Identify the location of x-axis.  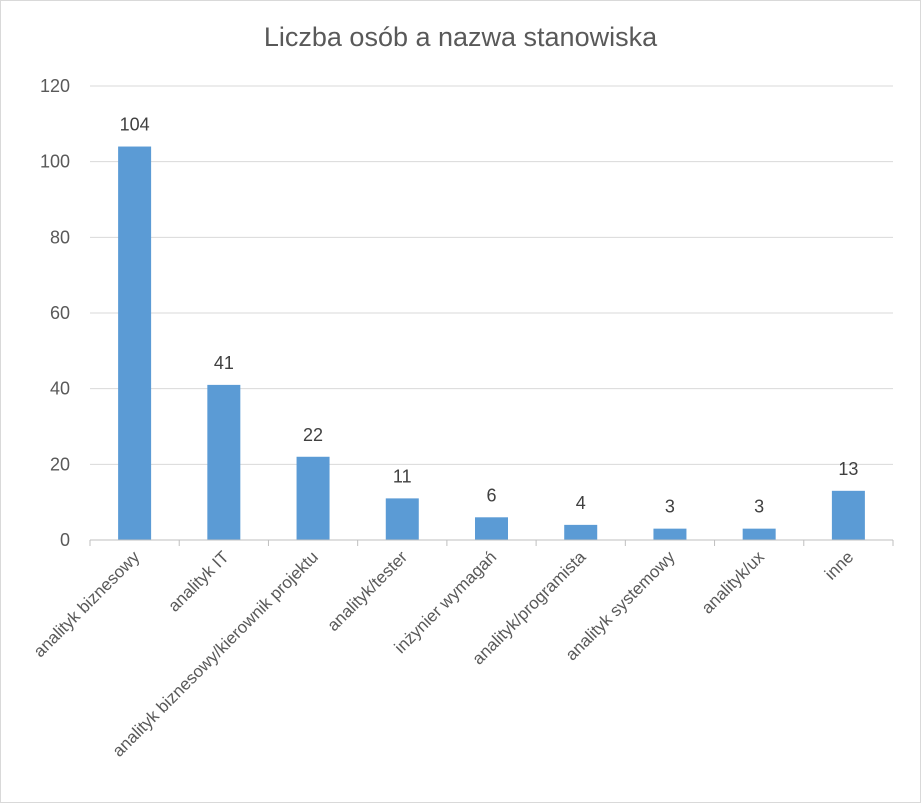
(491, 542).